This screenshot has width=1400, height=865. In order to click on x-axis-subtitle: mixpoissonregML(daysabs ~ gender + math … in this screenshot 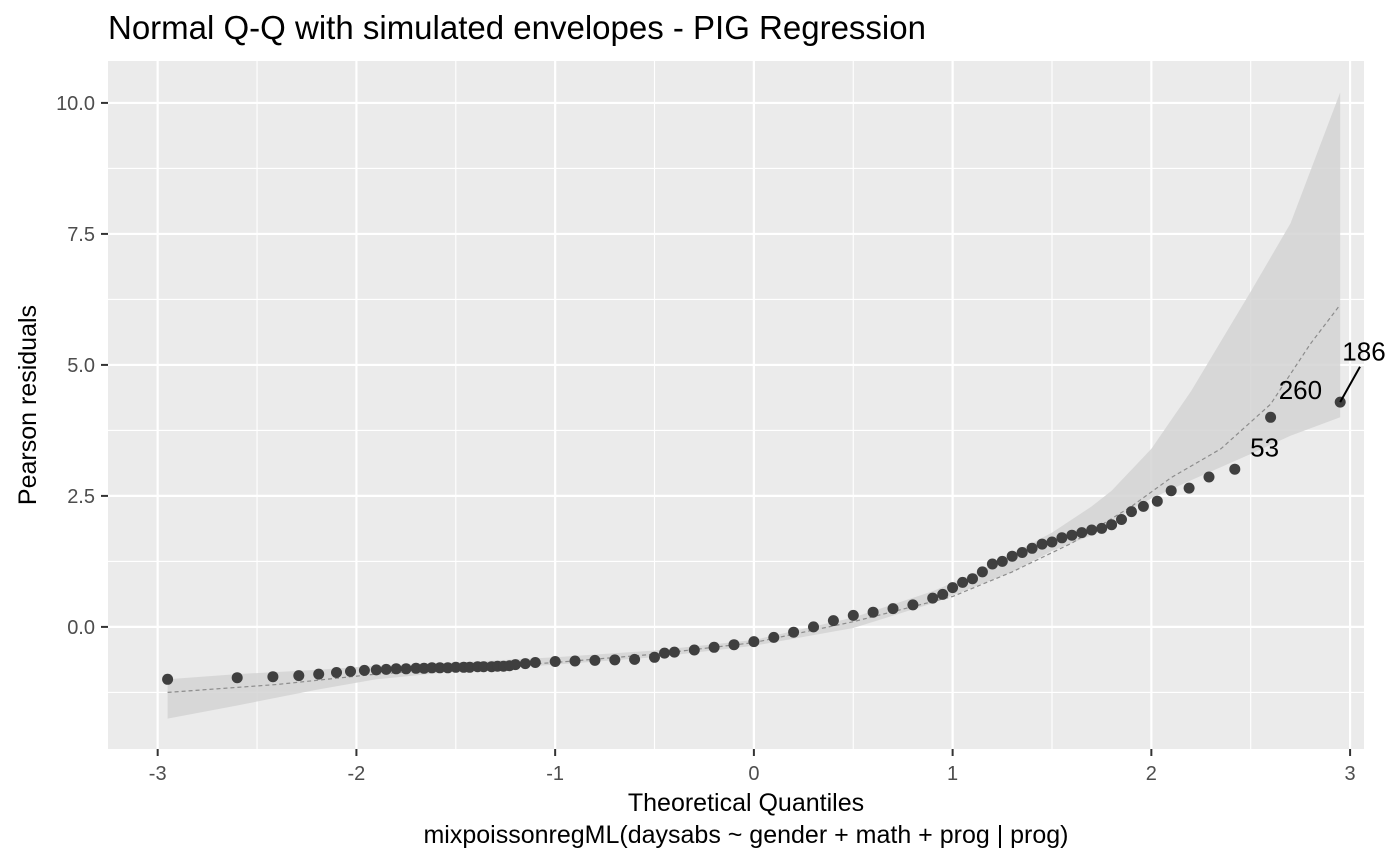, I will do `click(745, 835)`.